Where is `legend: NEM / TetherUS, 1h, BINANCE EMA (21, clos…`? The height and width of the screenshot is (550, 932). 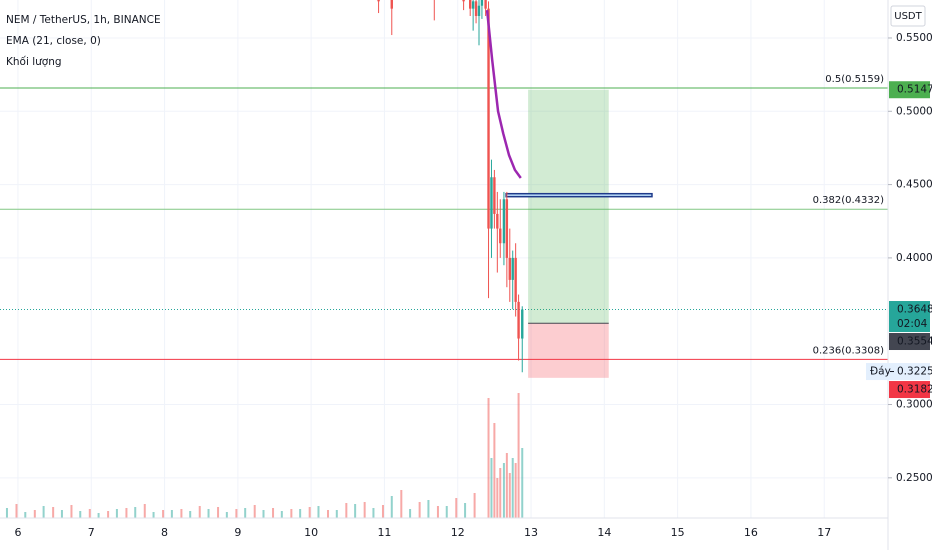
legend: NEM / TetherUS, 1h, BINANCE EMA (21, clos… is located at coordinates (83, 41).